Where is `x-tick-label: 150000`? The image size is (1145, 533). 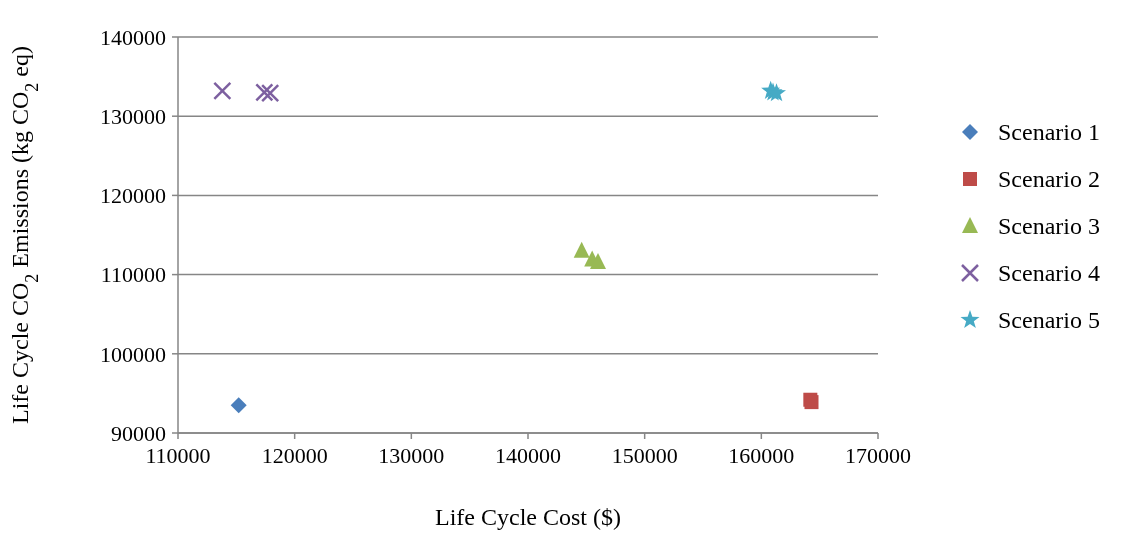 x-tick-label: 150000 is located at coordinates (644, 455).